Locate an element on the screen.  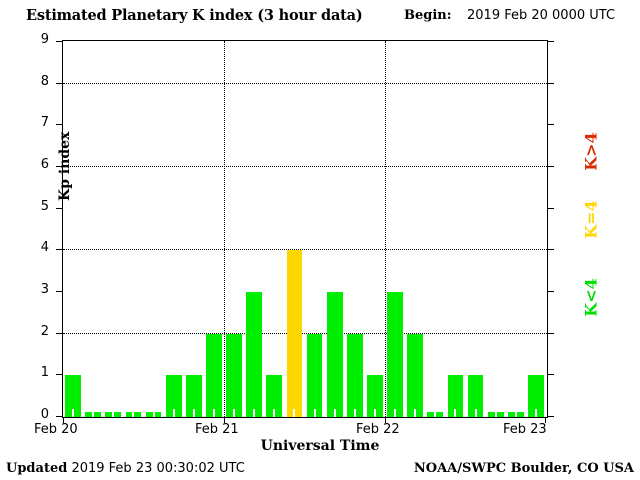
legend-item-k-less-4: K<4 is located at coordinates (591, 297).